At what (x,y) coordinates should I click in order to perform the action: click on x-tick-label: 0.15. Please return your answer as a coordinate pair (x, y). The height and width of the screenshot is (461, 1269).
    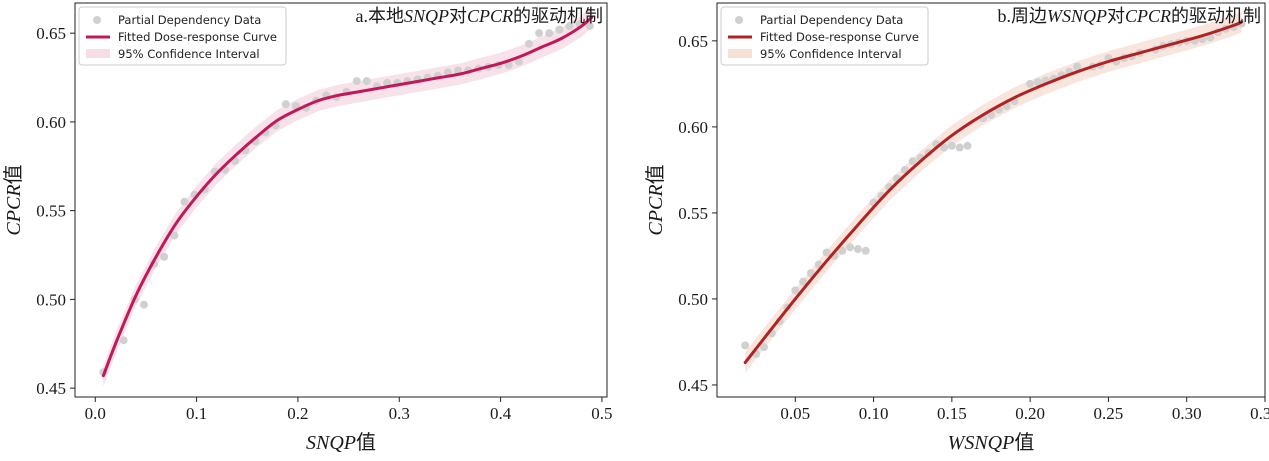
    Looking at the image, I should click on (952, 413).